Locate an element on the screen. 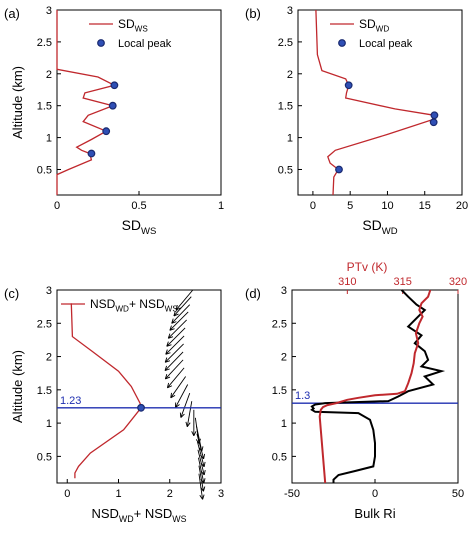 Image resolution: width=474 pixels, height=539 pixels. top-x-tick-label: 315 is located at coordinates (402, 282).